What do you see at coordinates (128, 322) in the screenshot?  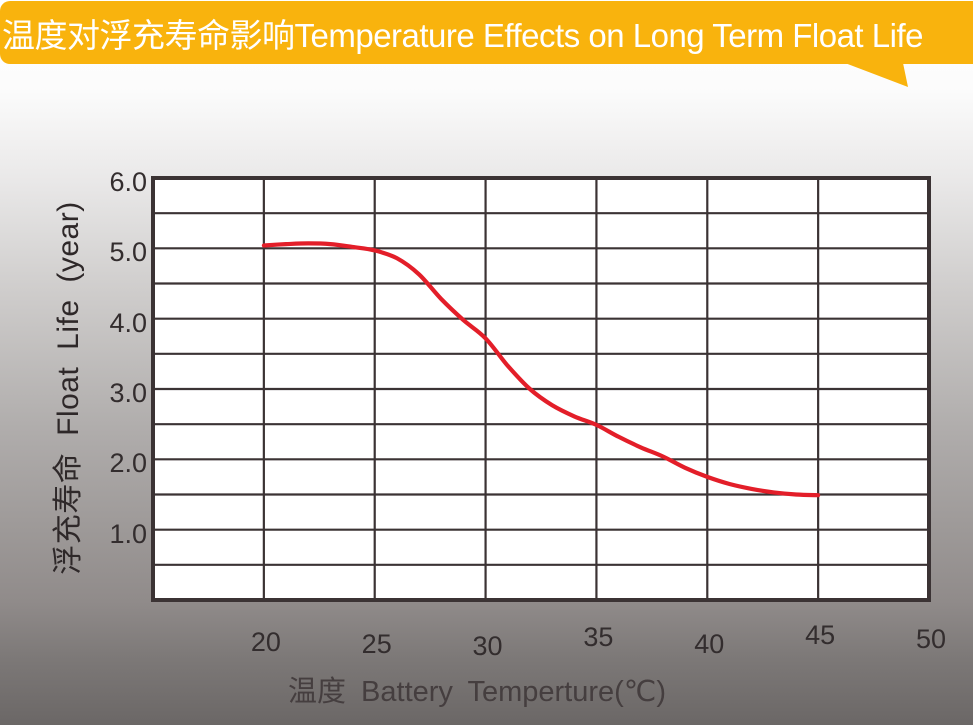 I see `y-tick-label: 4.0` at bounding box center [128, 322].